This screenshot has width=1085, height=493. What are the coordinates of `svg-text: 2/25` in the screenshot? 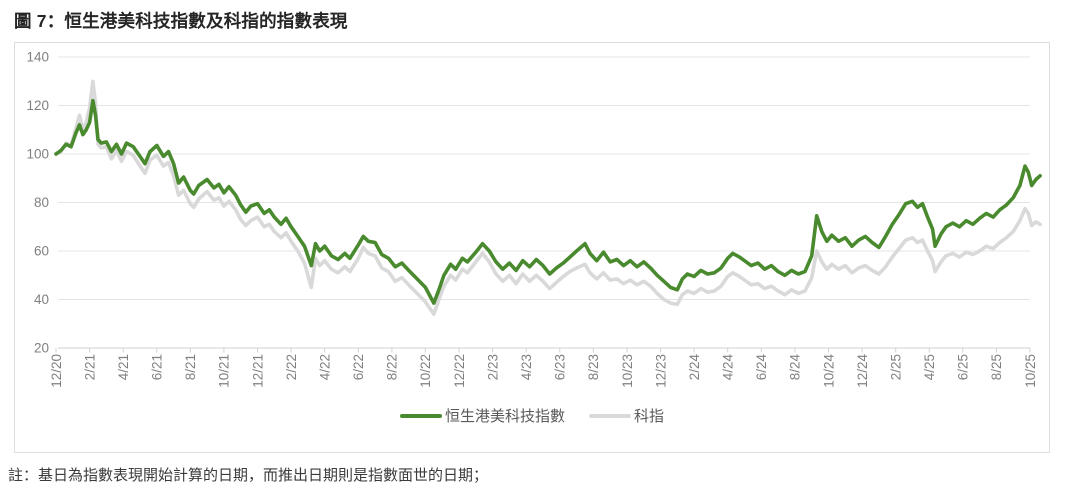 It's located at (896, 367).